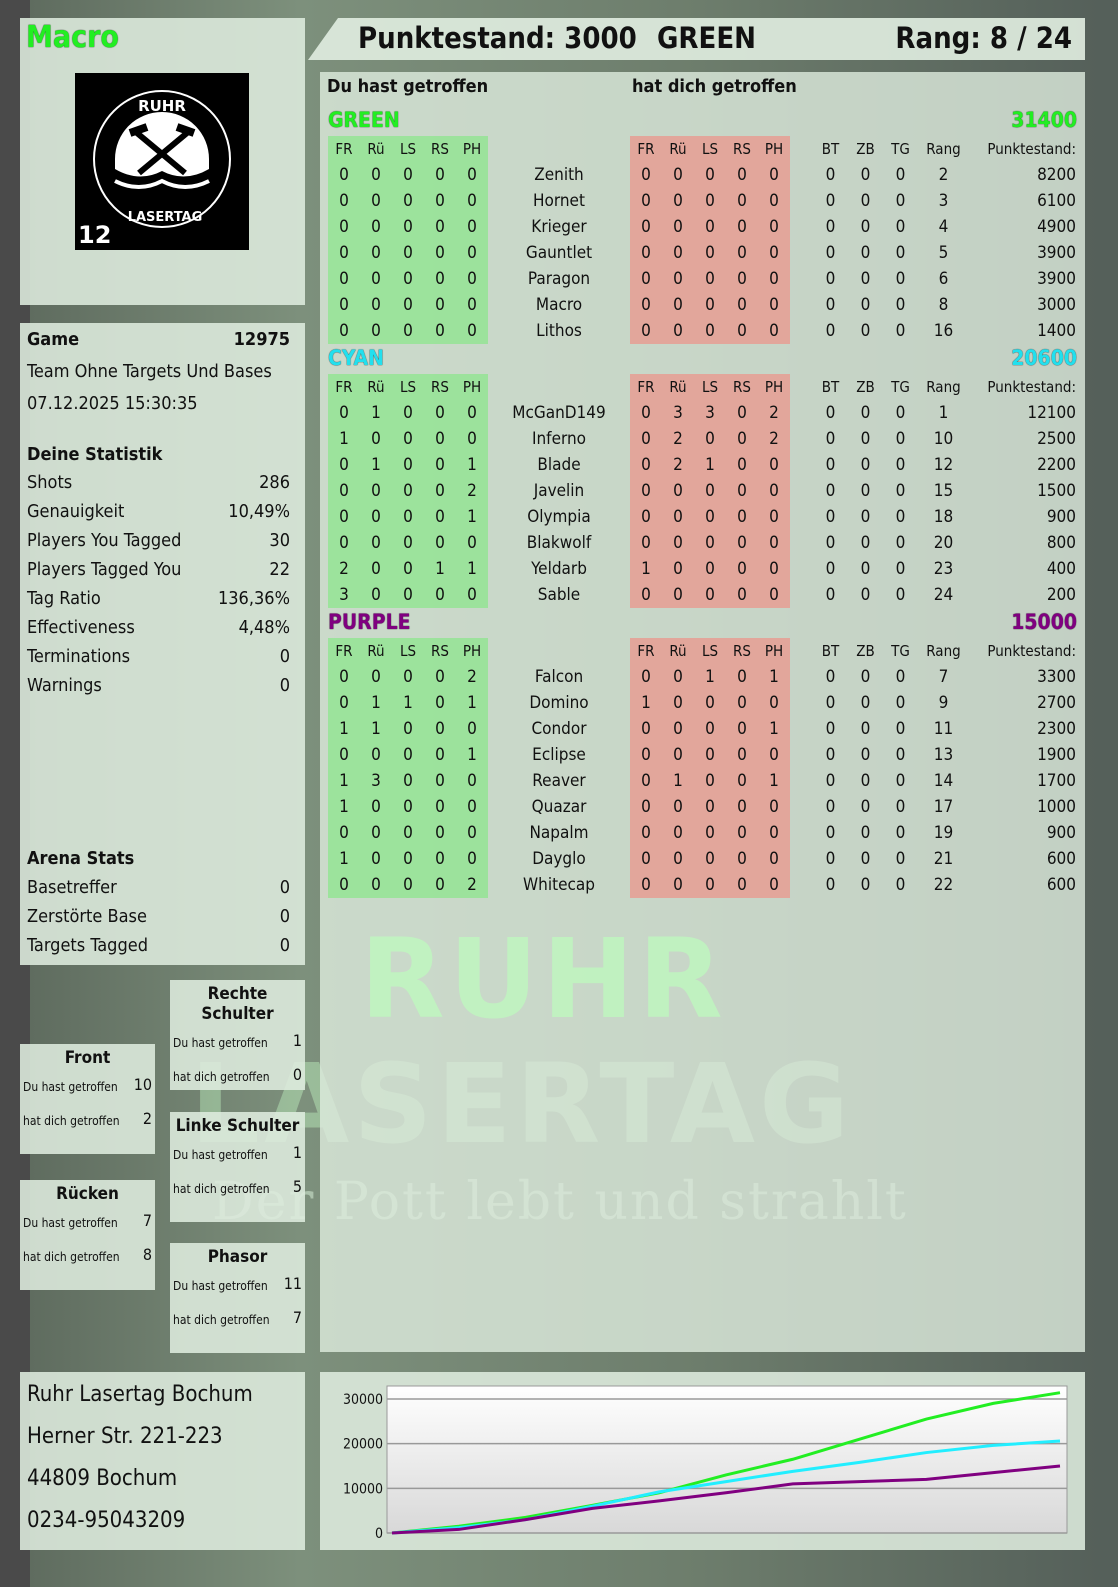  Describe the element at coordinates (79, 656) in the screenshot. I see `stat-label: Terminations` at that location.